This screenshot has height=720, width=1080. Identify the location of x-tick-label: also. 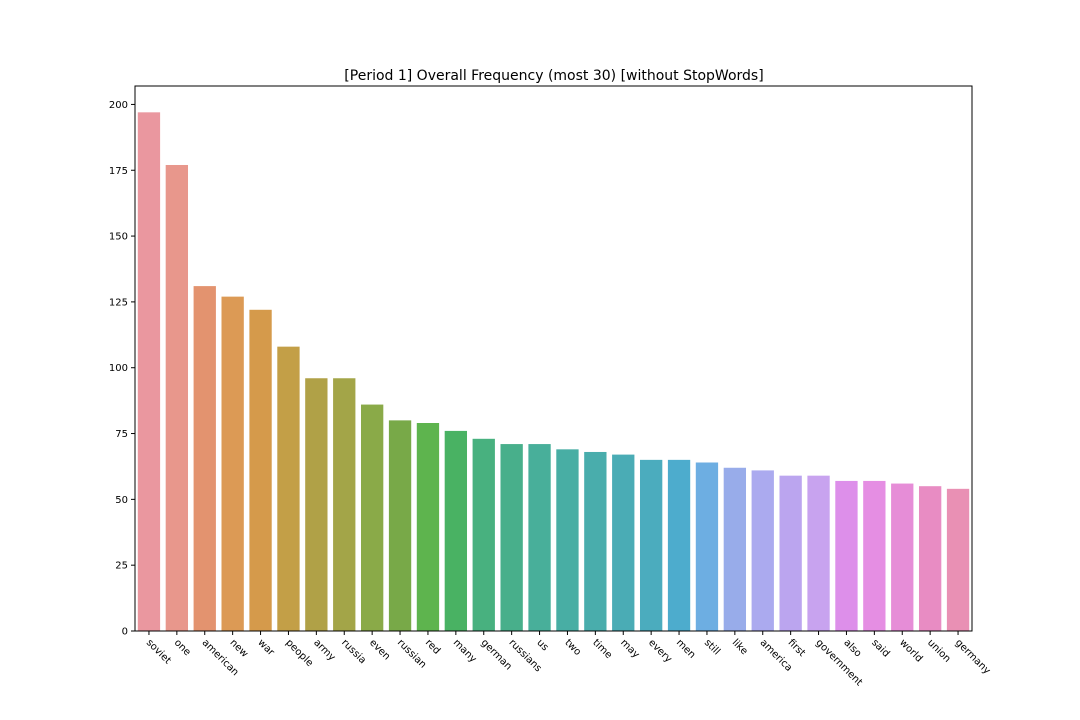
(852, 648).